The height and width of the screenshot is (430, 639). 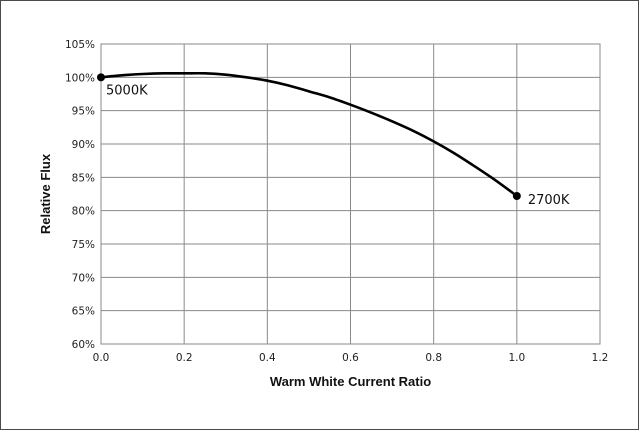 What do you see at coordinates (549, 200) in the screenshot?
I see `data-point-label: 2700K` at bounding box center [549, 200].